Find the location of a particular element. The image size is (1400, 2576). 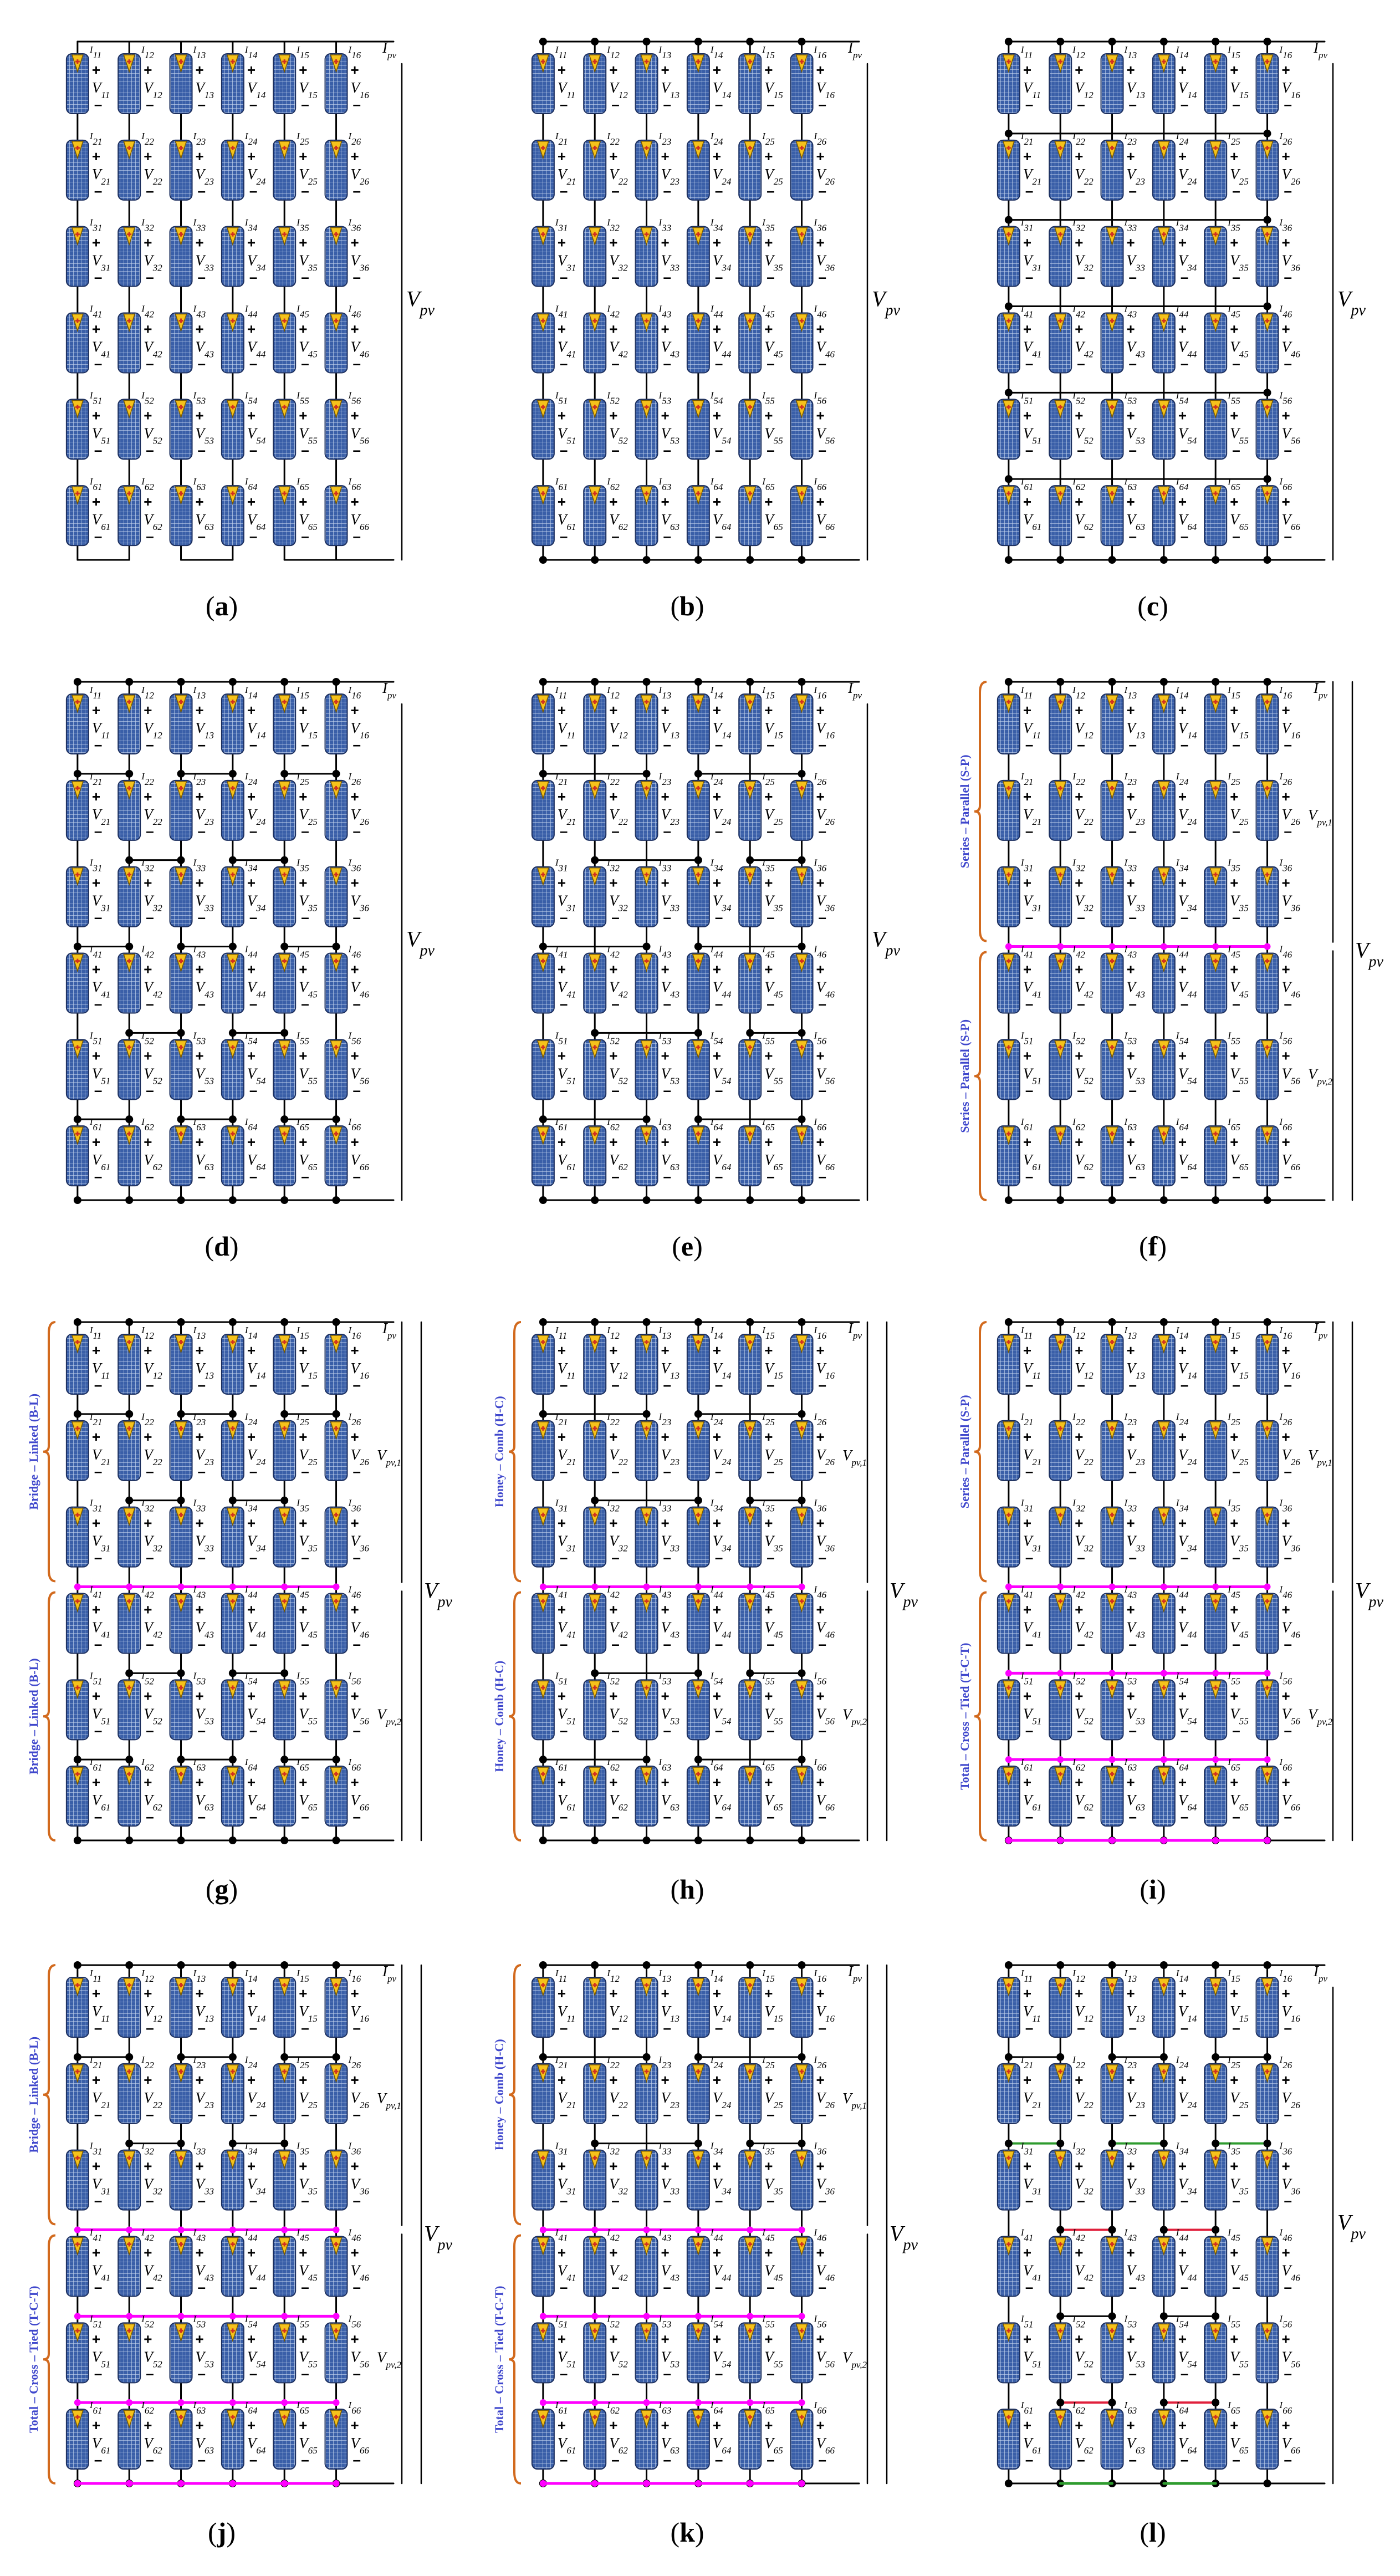

module-current-label: I64 is located at coordinates (251, 1765).